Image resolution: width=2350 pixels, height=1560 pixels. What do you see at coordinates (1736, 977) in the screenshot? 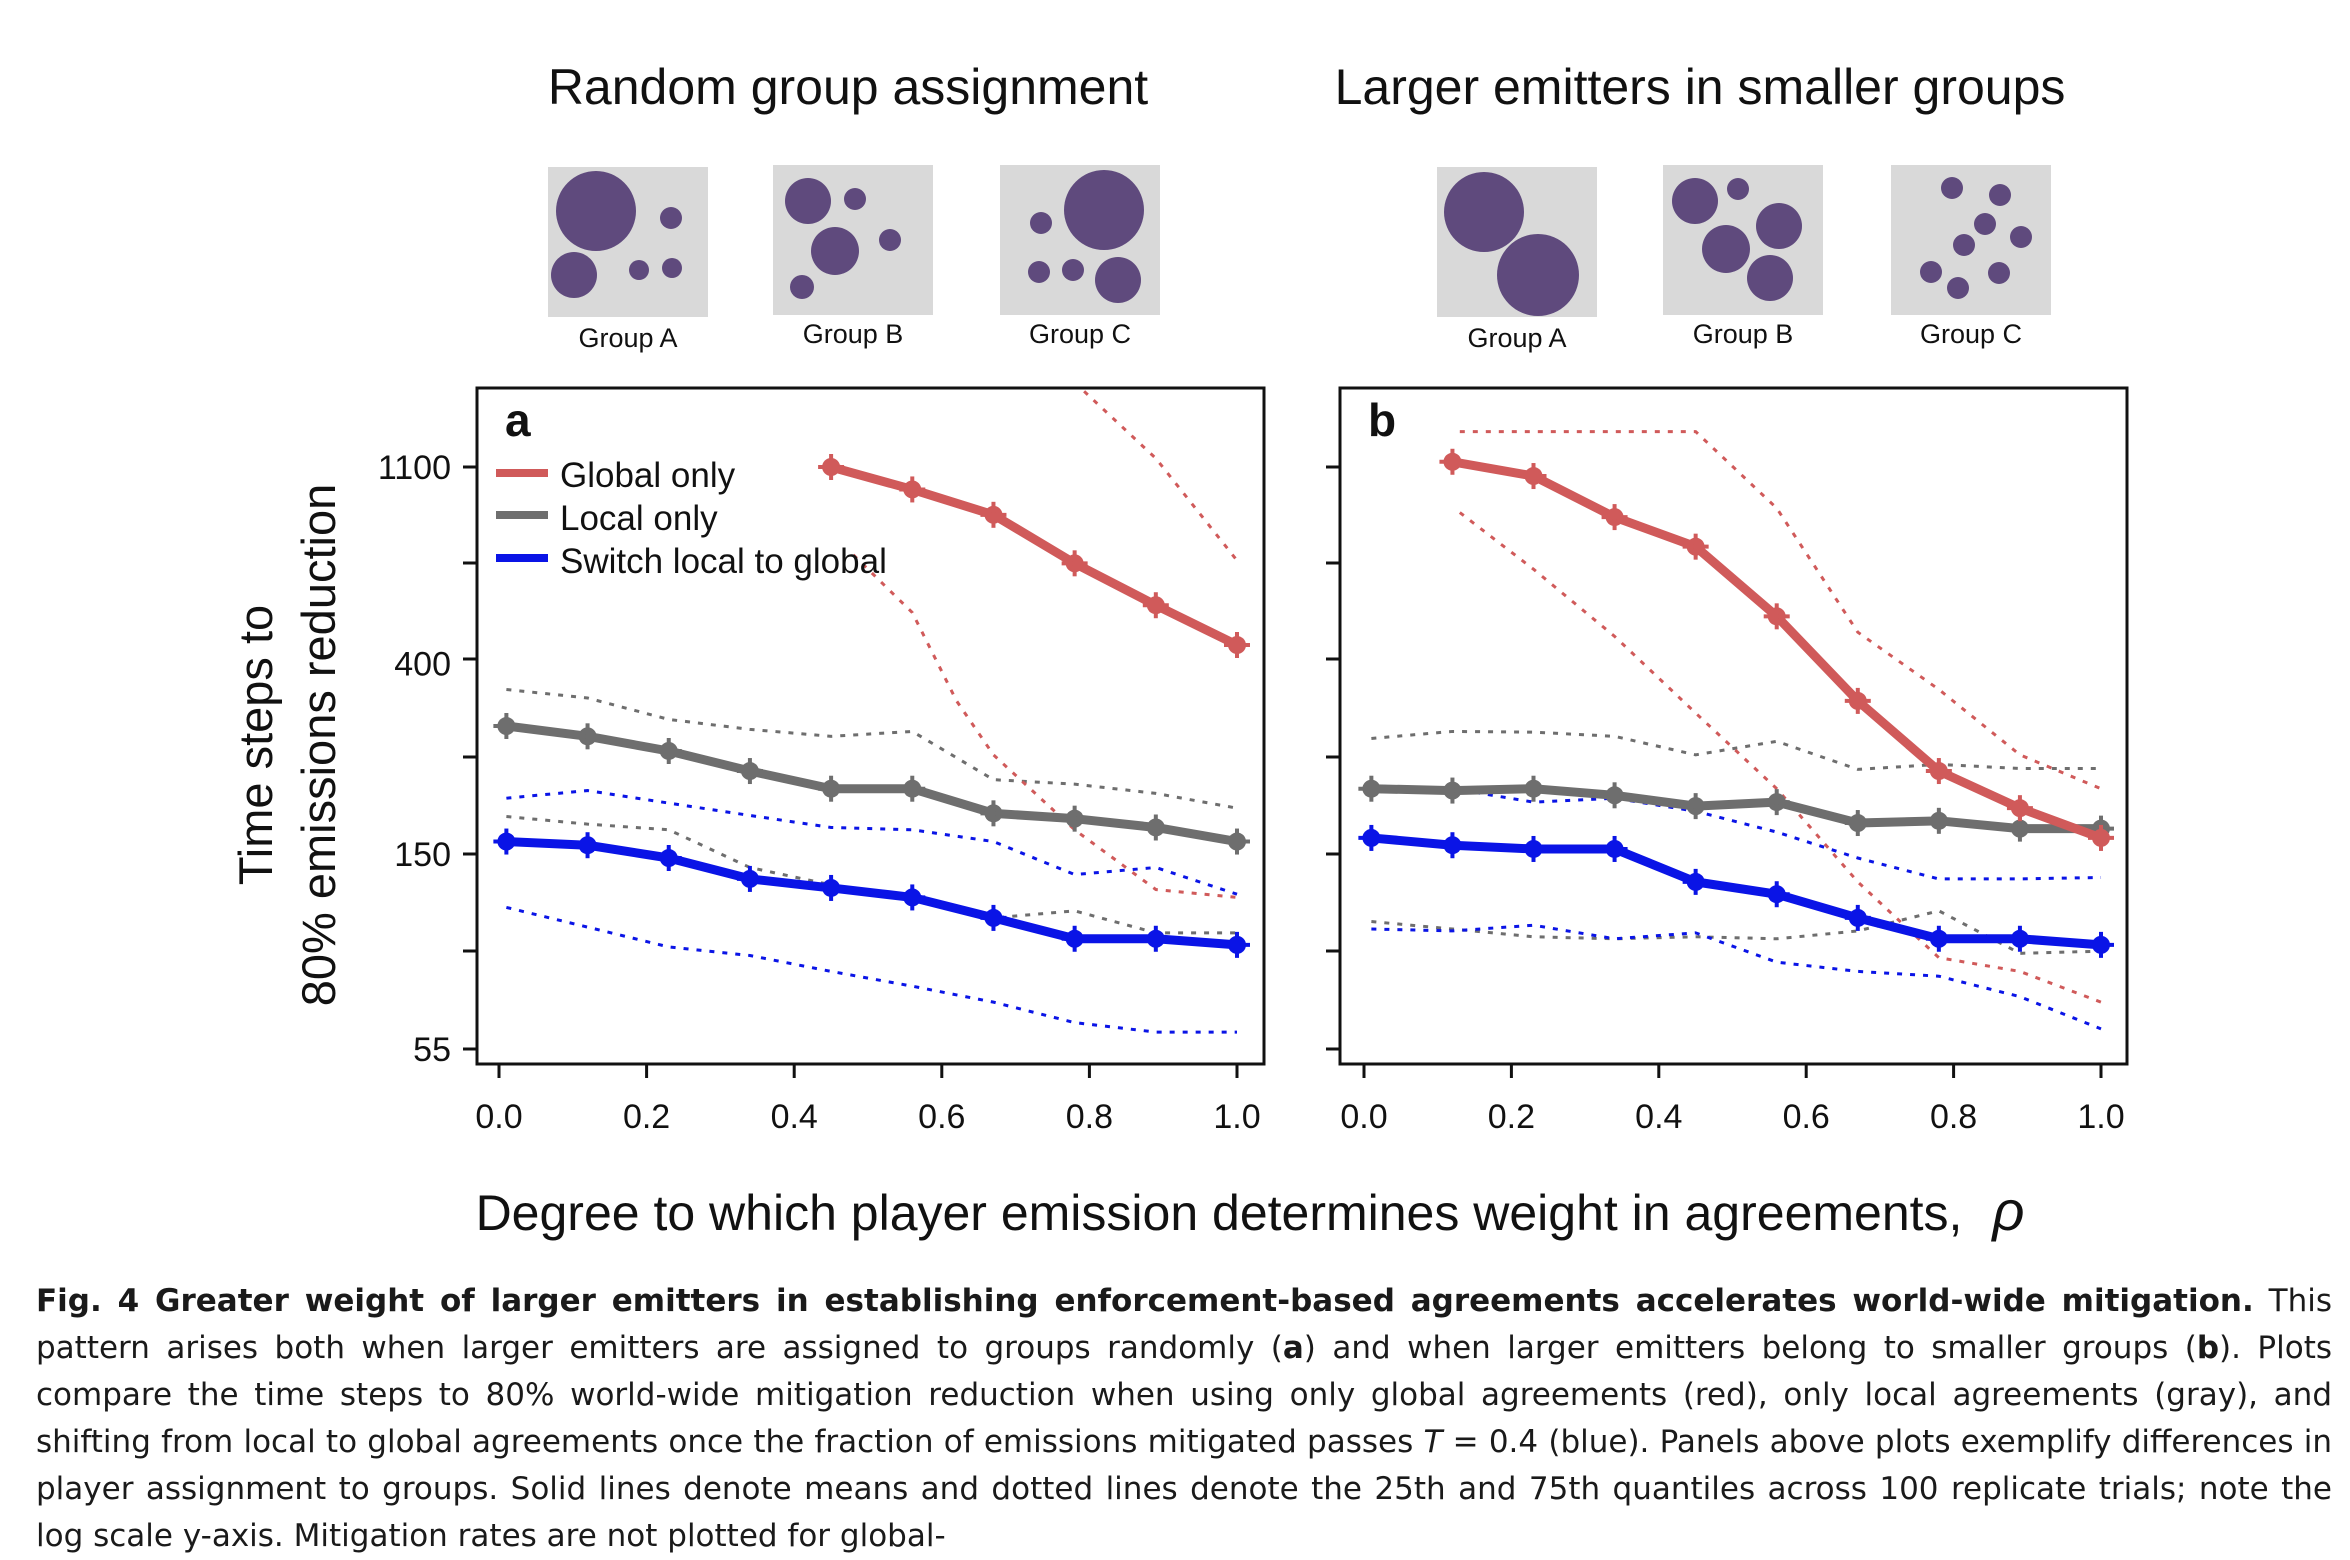
I see `quantile-line-switch-q25` at bounding box center [1736, 977].